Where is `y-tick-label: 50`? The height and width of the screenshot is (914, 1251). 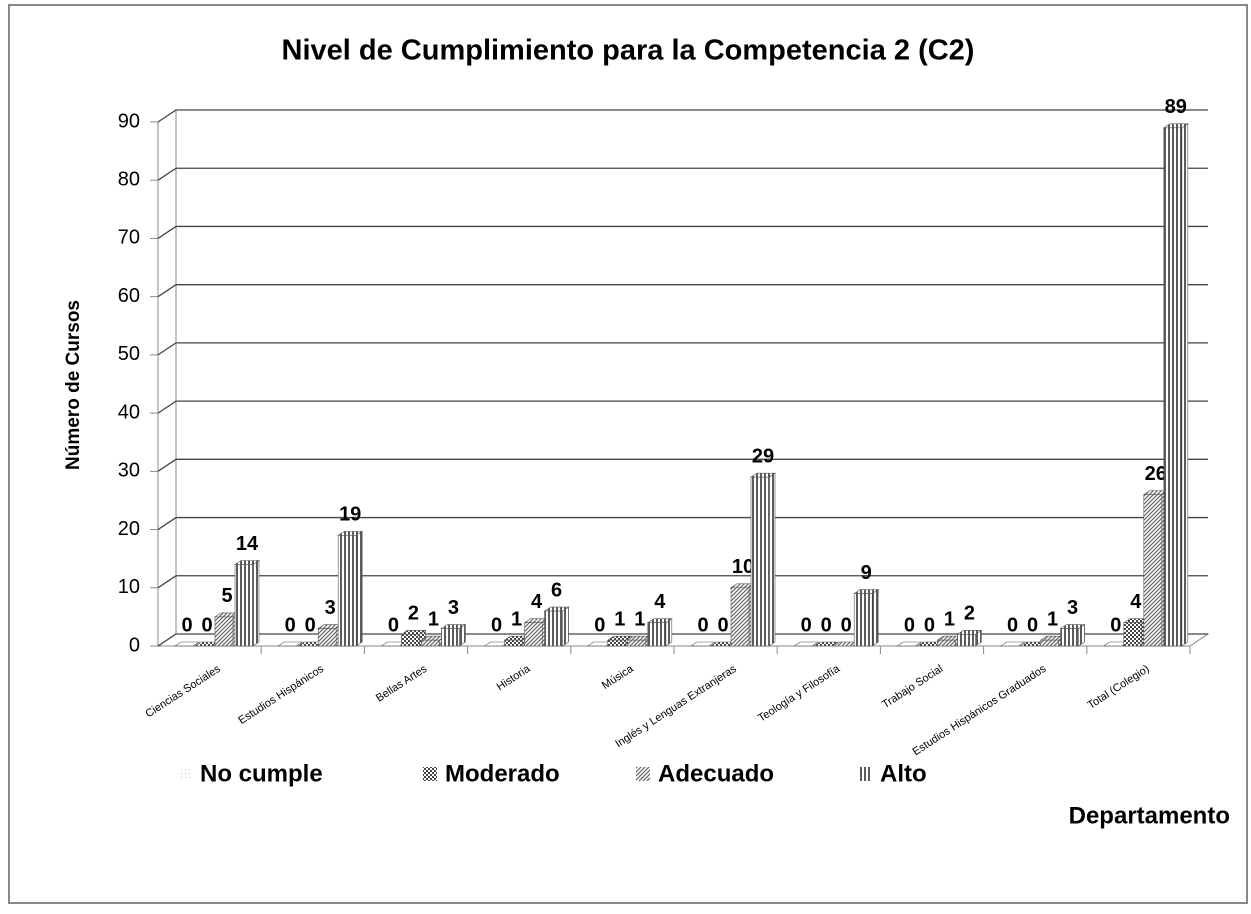
y-tick-label: 50 is located at coordinates (129, 354).